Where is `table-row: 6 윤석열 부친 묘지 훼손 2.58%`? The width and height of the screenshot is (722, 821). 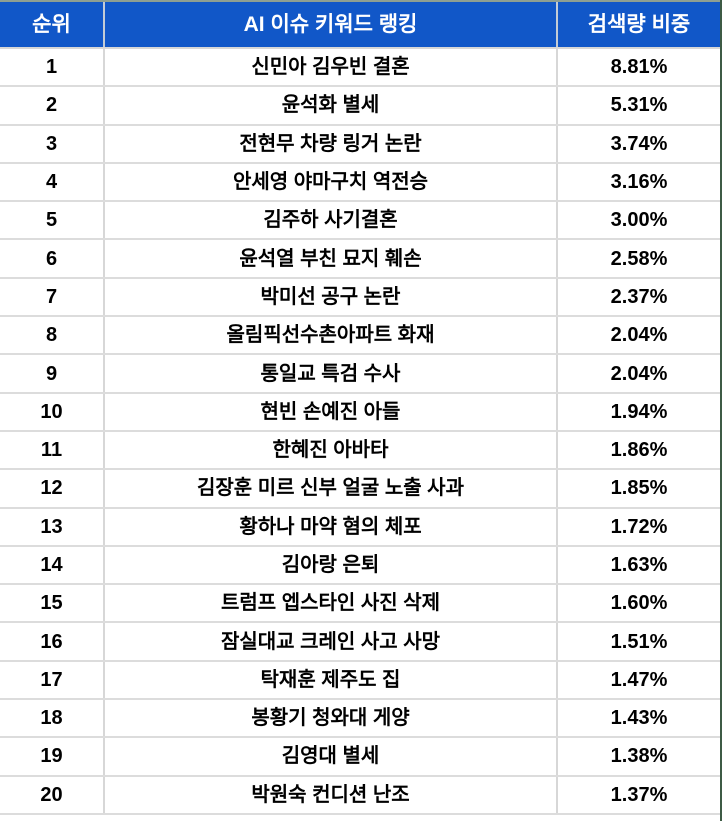
table-row: 6 윤석열 부친 묘지 훼손 2.58% is located at coordinates (360, 259).